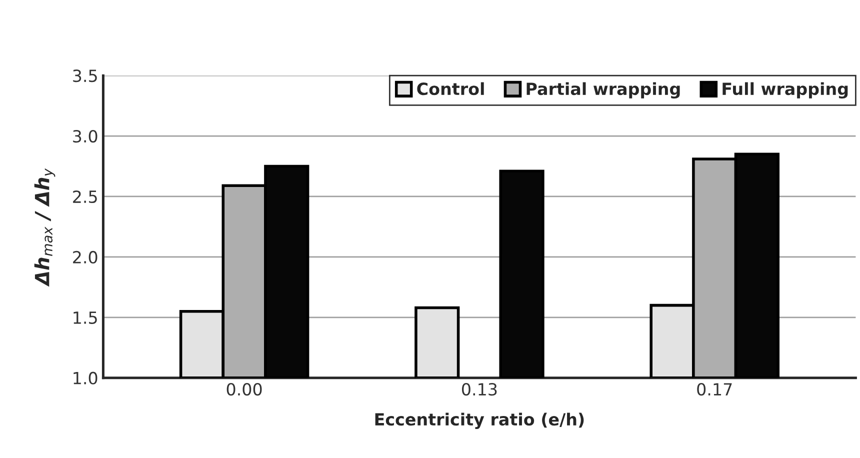  What do you see at coordinates (85, 136) in the screenshot?
I see `y-tick-label: 3.0` at bounding box center [85, 136].